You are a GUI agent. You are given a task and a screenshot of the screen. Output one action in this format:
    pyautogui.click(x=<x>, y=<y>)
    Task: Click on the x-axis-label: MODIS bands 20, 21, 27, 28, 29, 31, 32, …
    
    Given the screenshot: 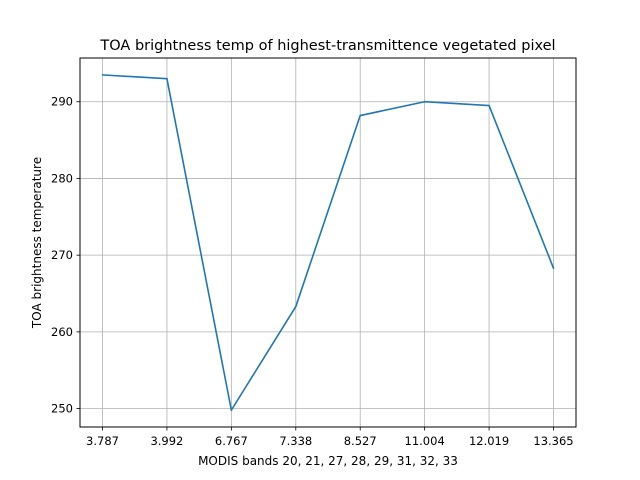 What is the action you would take?
    pyautogui.click(x=328, y=461)
    